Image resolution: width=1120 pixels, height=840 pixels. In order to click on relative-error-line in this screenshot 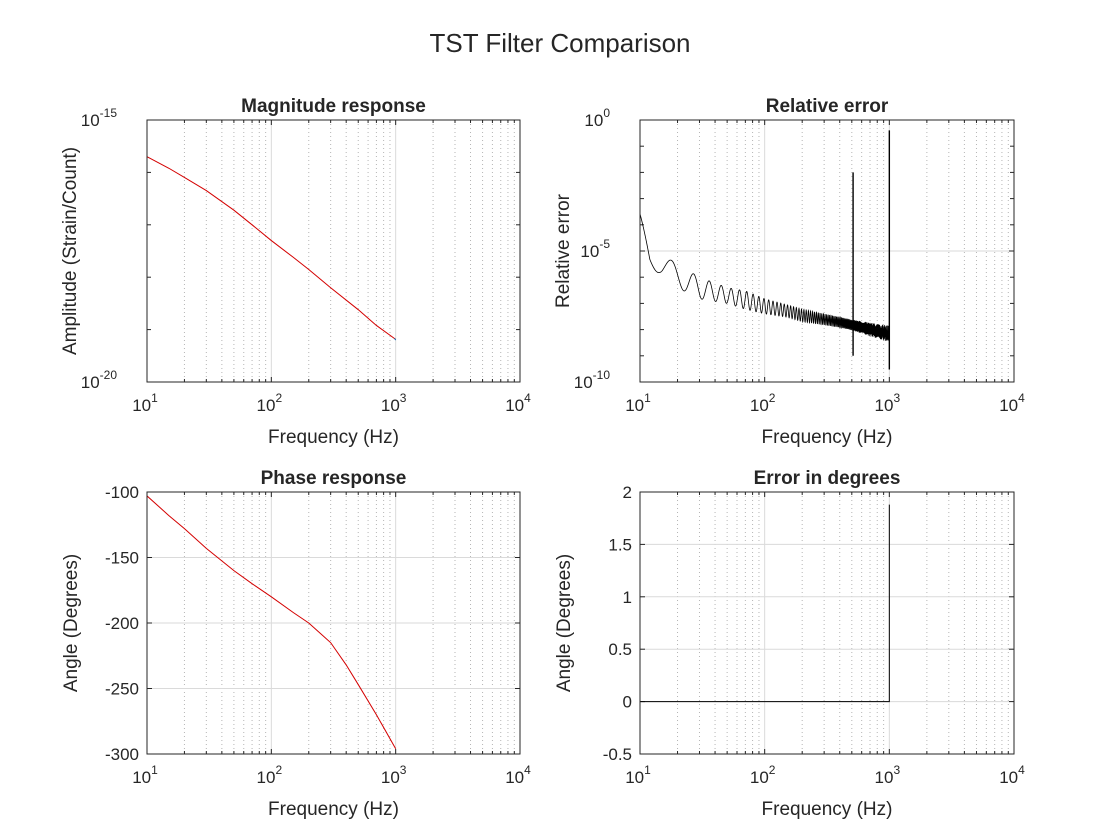, I will do `click(765, 277)`.